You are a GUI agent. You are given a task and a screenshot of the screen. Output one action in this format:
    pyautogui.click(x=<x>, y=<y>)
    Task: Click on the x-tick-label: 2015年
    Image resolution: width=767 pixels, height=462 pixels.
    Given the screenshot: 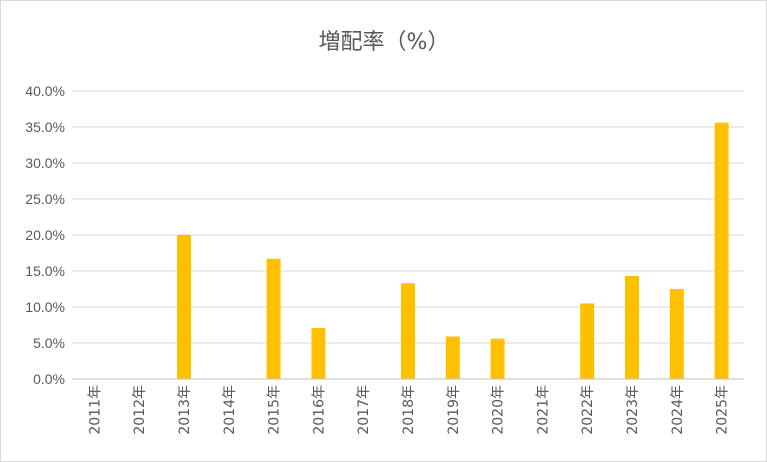 What is the action you would take?
    pyautogui.click(x=275, y=410)
    